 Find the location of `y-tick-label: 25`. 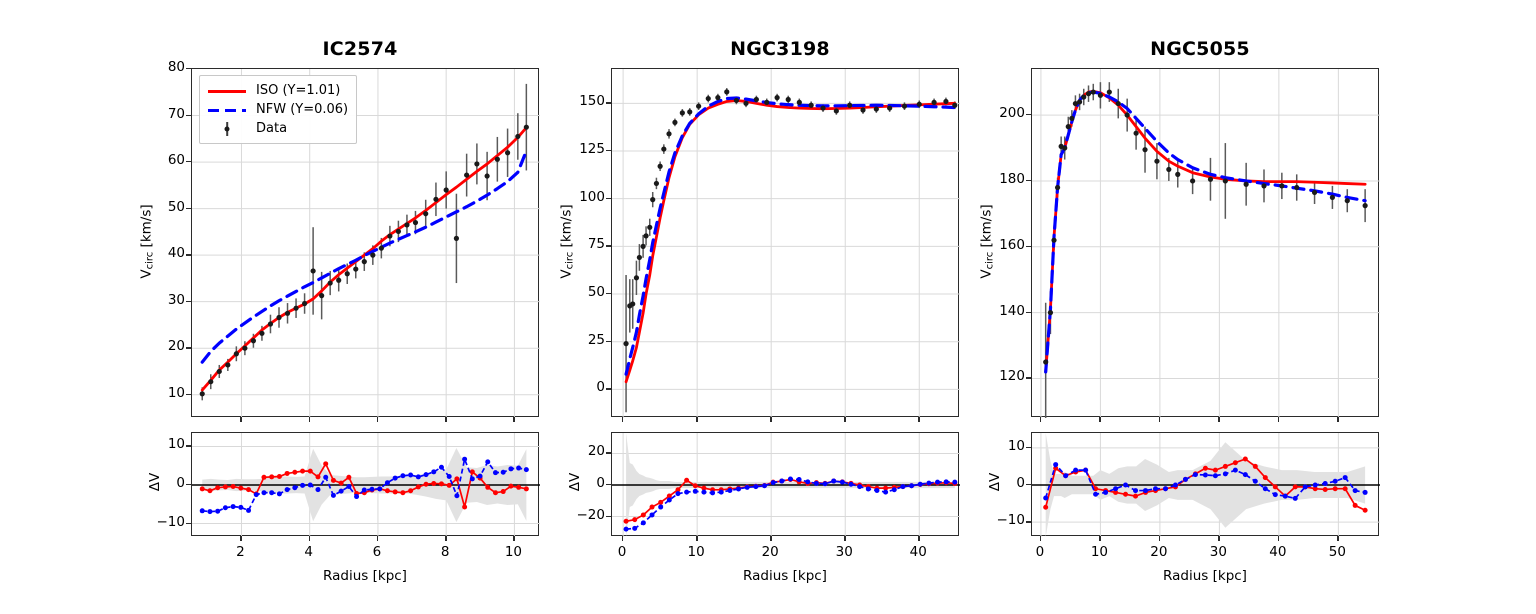

y-tick-label: 25 is located at coordinates (596, 339).